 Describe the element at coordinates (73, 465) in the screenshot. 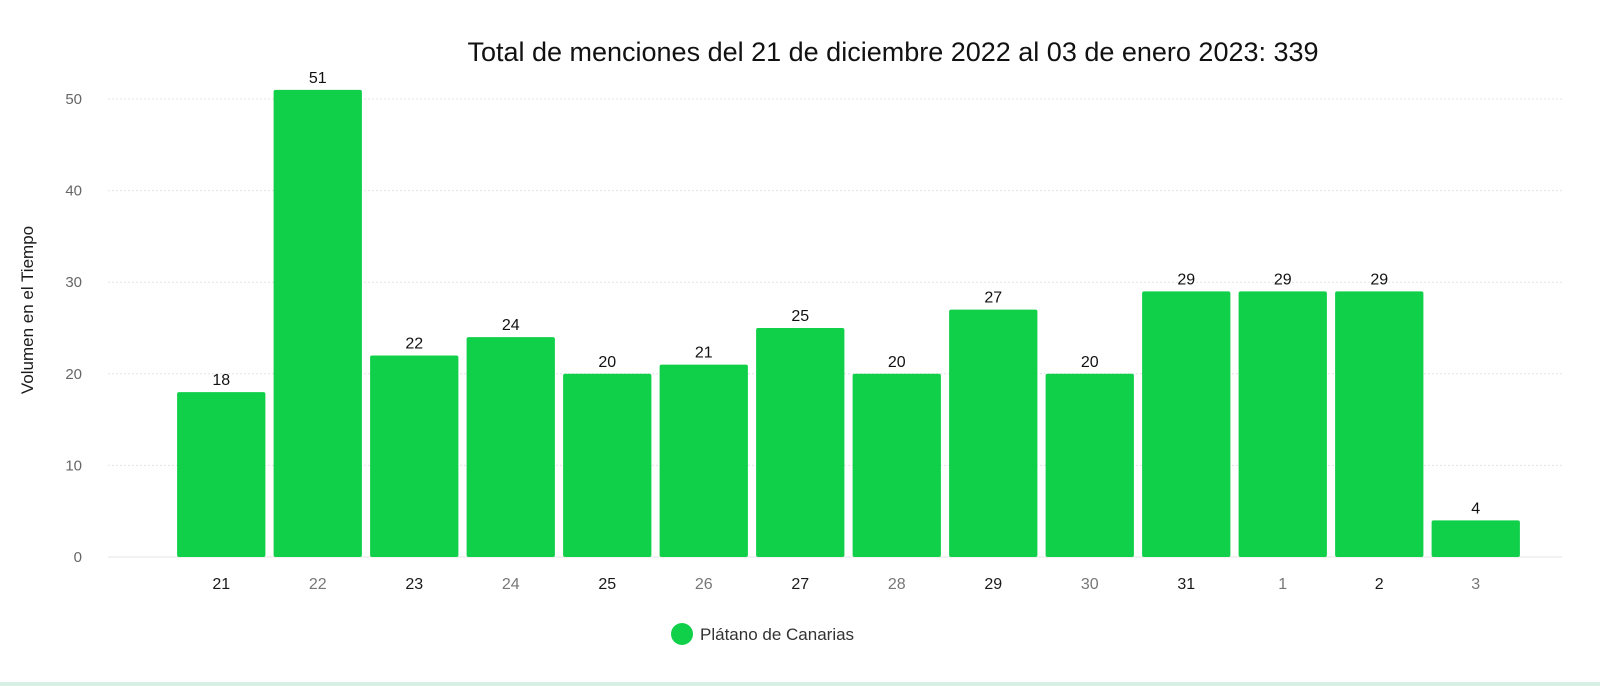

I see `y-tick-label: 10` at that location.